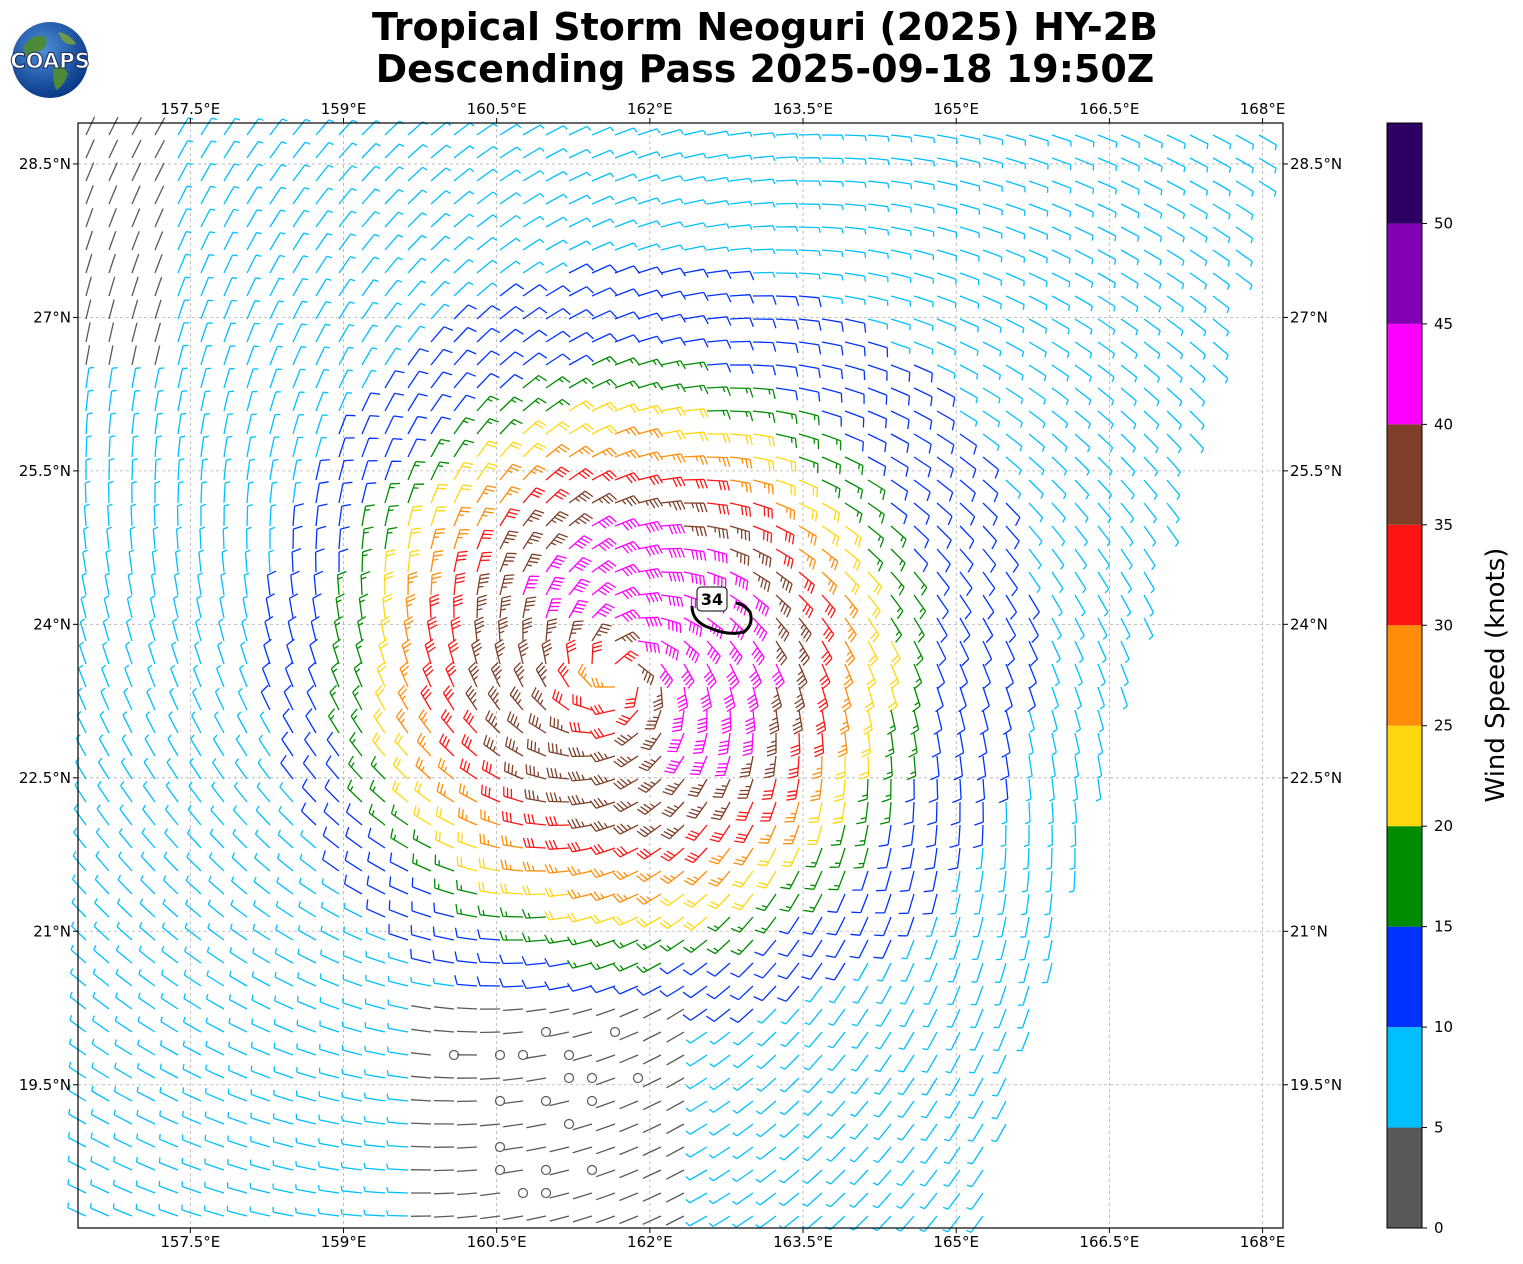  I want to click on lon-tick-top: 166.5°E, so click(1109, 109).